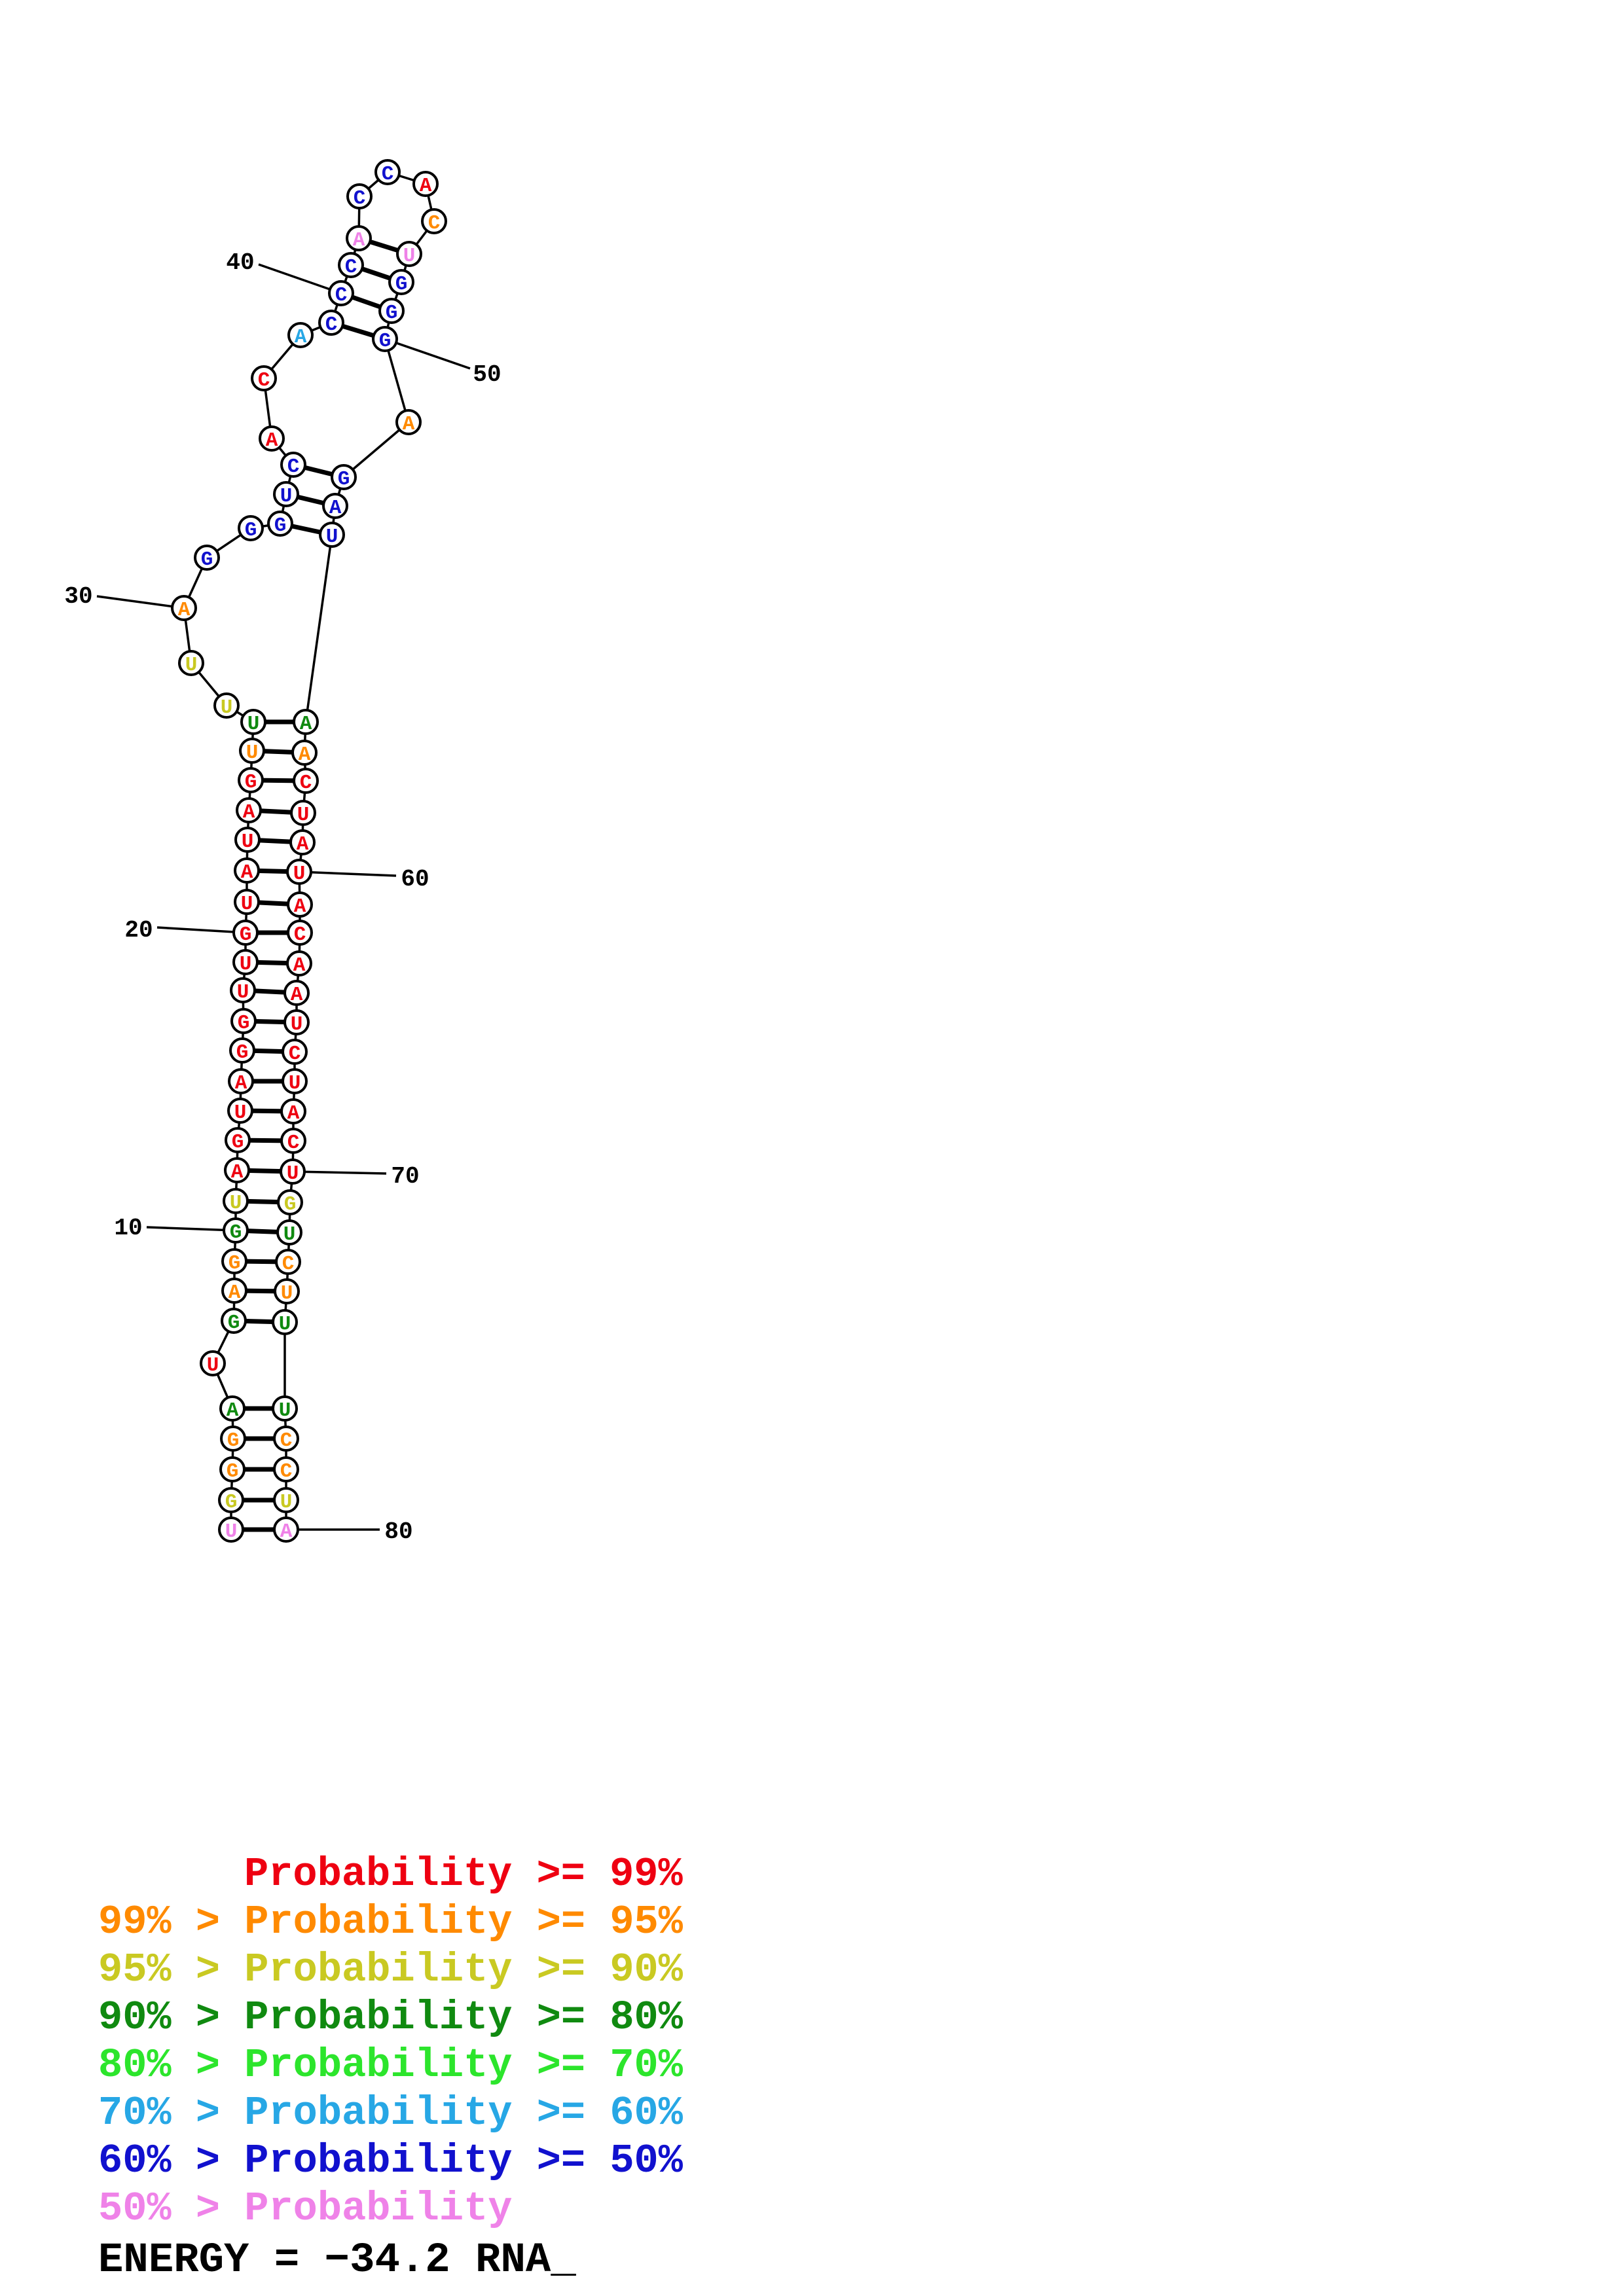 The height and width of the screenshot is (2296, 1623). What do you see at coordinates (252, 751) in the screenshot?
I see `nucleotide-26-U: U` at bounding box center [252, 751].